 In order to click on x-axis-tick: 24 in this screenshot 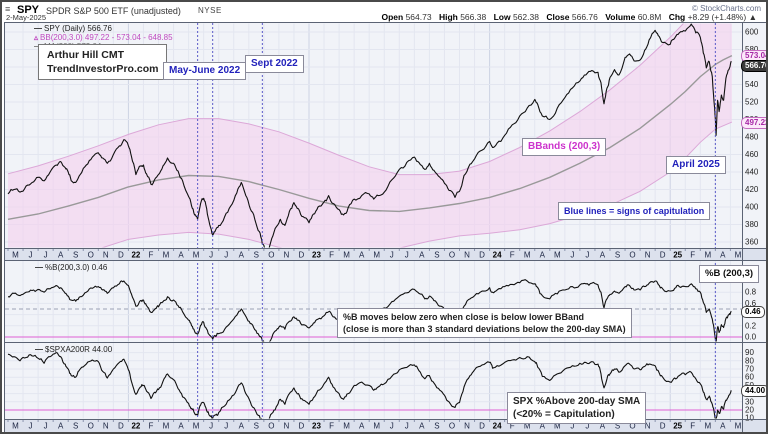, I will do `click(497, 255)`.